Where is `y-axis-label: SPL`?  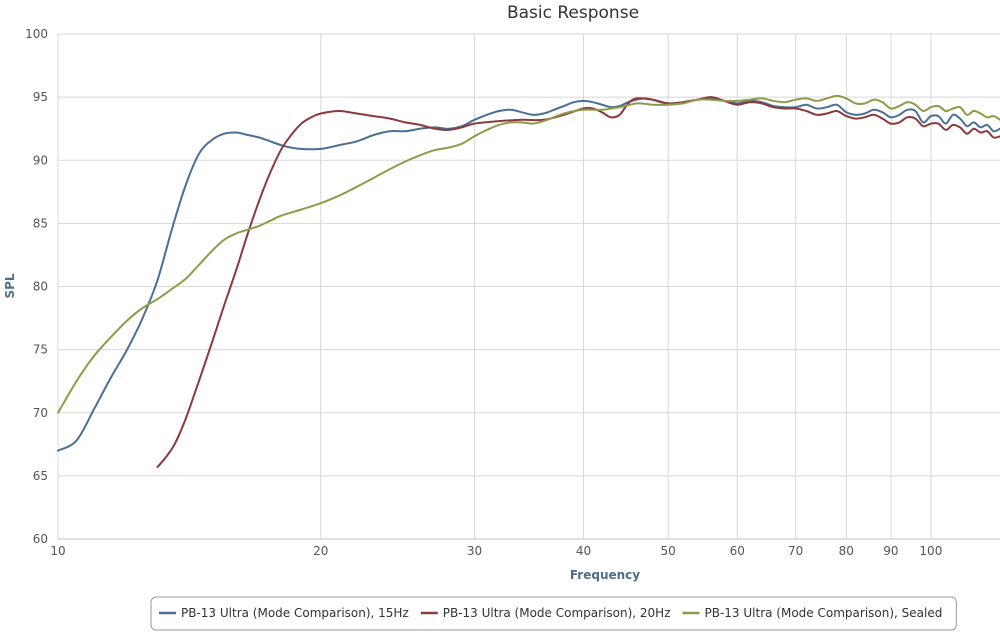
y-axis-label: SPL is located at coordinates (10, 285).